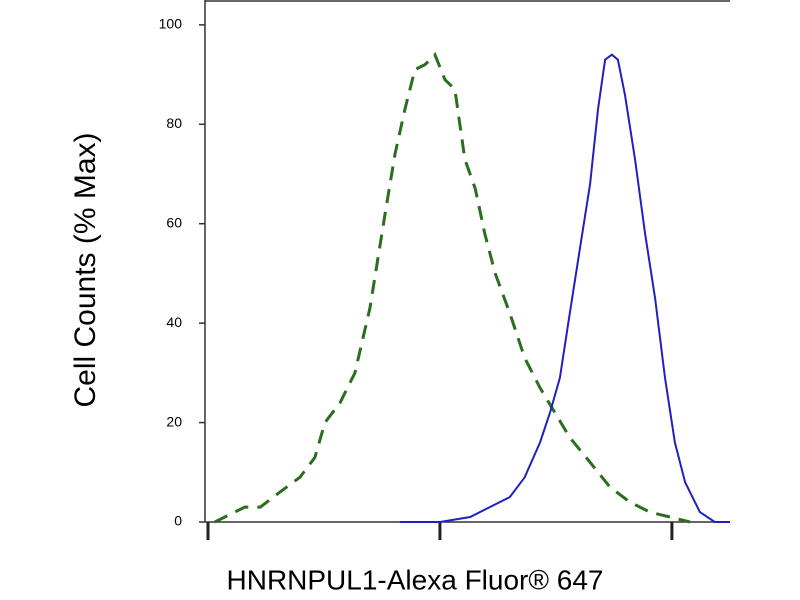  I want to click on y-axis-label: Cell Counts (% Max), so click(85, 269).